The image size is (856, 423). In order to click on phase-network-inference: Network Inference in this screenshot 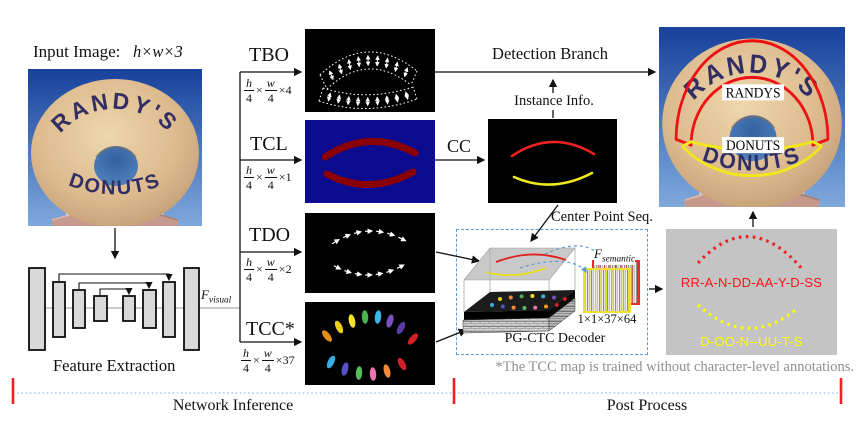, I will do `click(233, 405)`.